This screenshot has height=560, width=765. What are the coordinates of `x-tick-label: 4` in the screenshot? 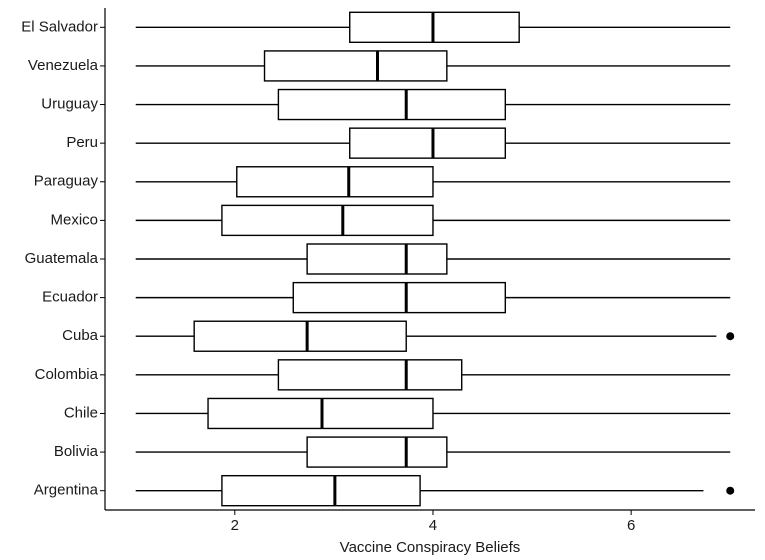 It's located at (433, 525).